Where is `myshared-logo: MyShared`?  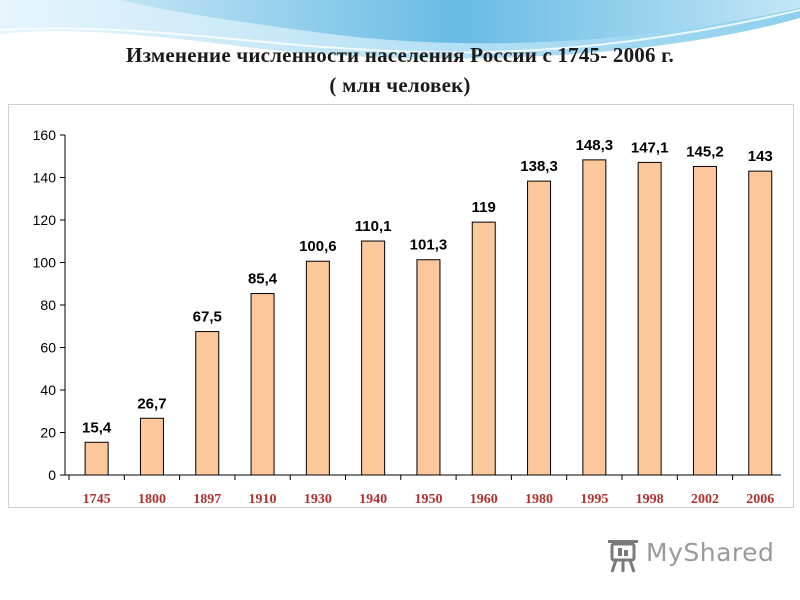
myshared-logo: MyShared is located at coordinates (690, 556).